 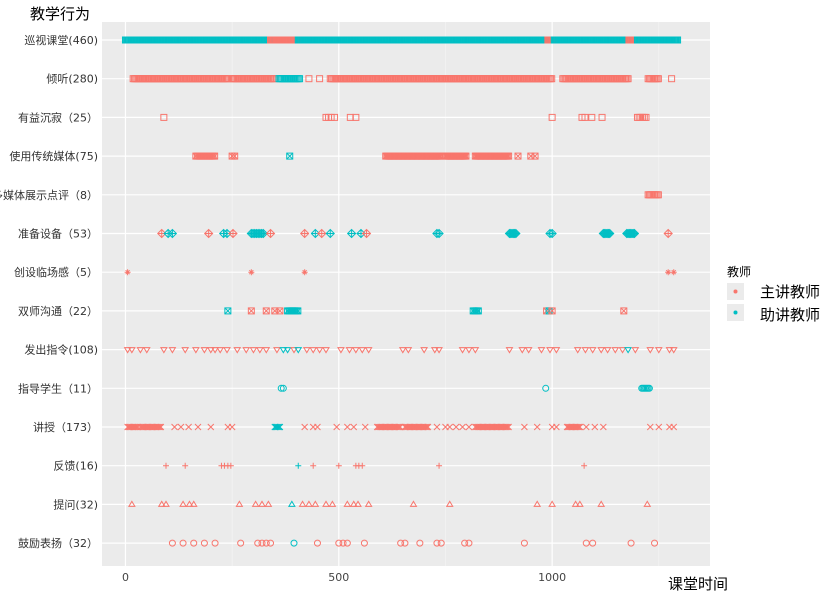 What do you see at coordinates (790, 292) in the screenshot?
I see `legend-label-lead-teacher: 主讲教师` at bounding box center [790, 292].